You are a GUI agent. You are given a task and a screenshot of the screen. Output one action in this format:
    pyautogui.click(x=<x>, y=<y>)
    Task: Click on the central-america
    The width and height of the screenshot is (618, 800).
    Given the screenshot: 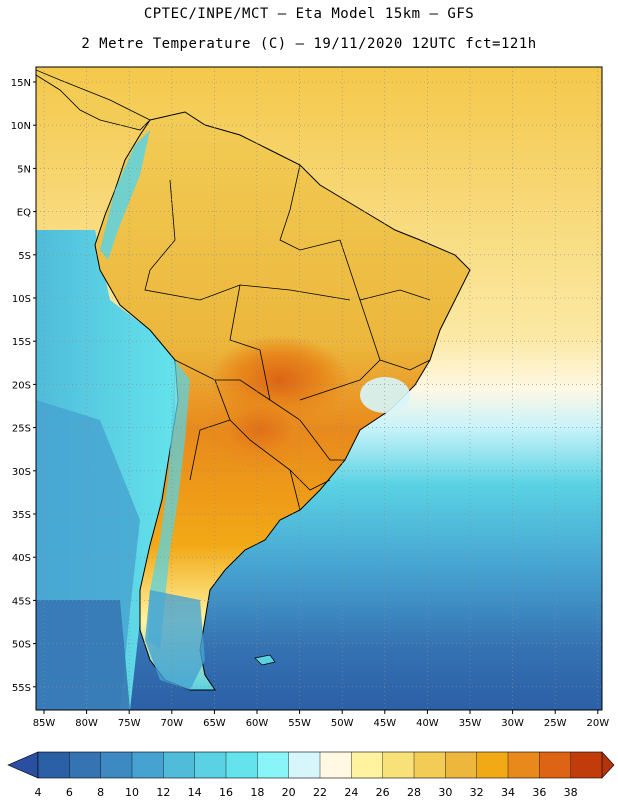 What is the action you would take?
    pyautogui.click(x=93, y=100)
    